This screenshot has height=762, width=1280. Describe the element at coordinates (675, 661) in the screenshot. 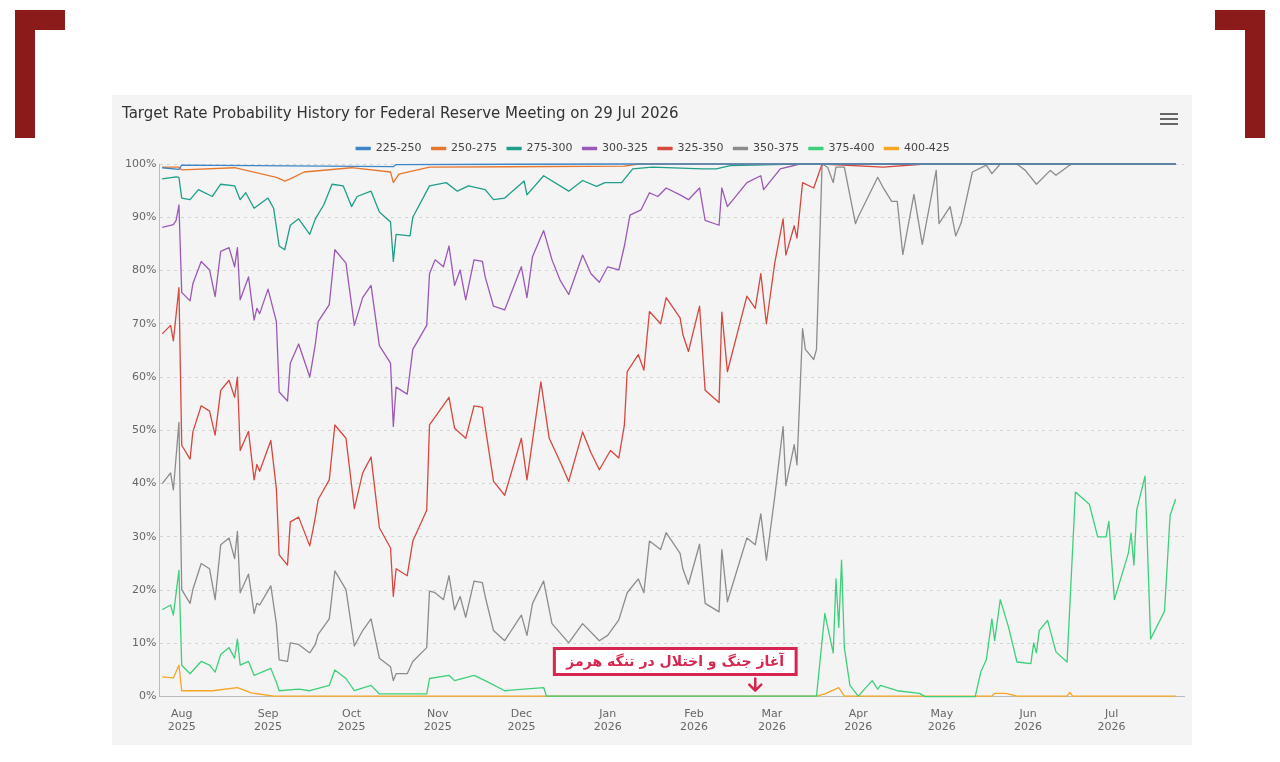

I see `annotation: آغاز جنگ و اختلال در تنگه هرمز` at that location.